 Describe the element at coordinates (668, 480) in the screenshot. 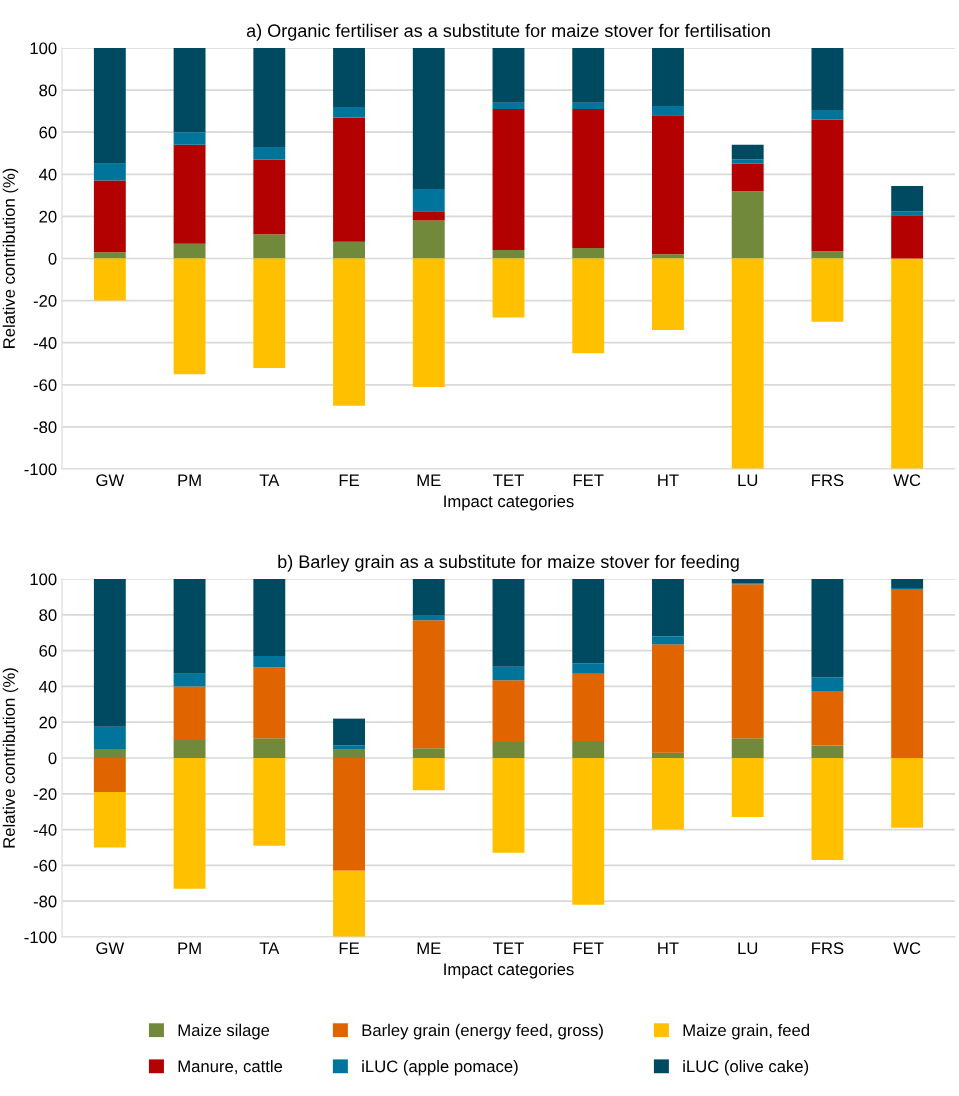

I see `x-tick-label: HT` at that location.